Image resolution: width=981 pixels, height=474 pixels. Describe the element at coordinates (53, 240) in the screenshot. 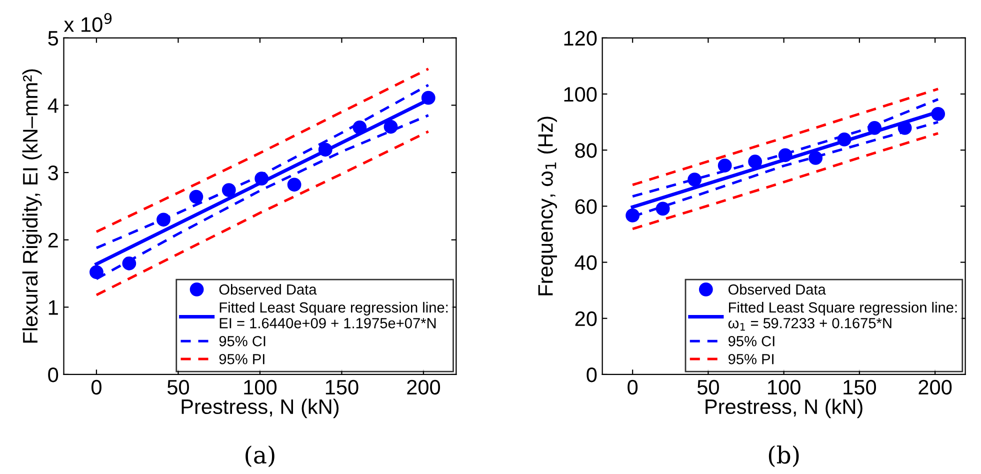

I see `y-tick-label: 2` at that location.